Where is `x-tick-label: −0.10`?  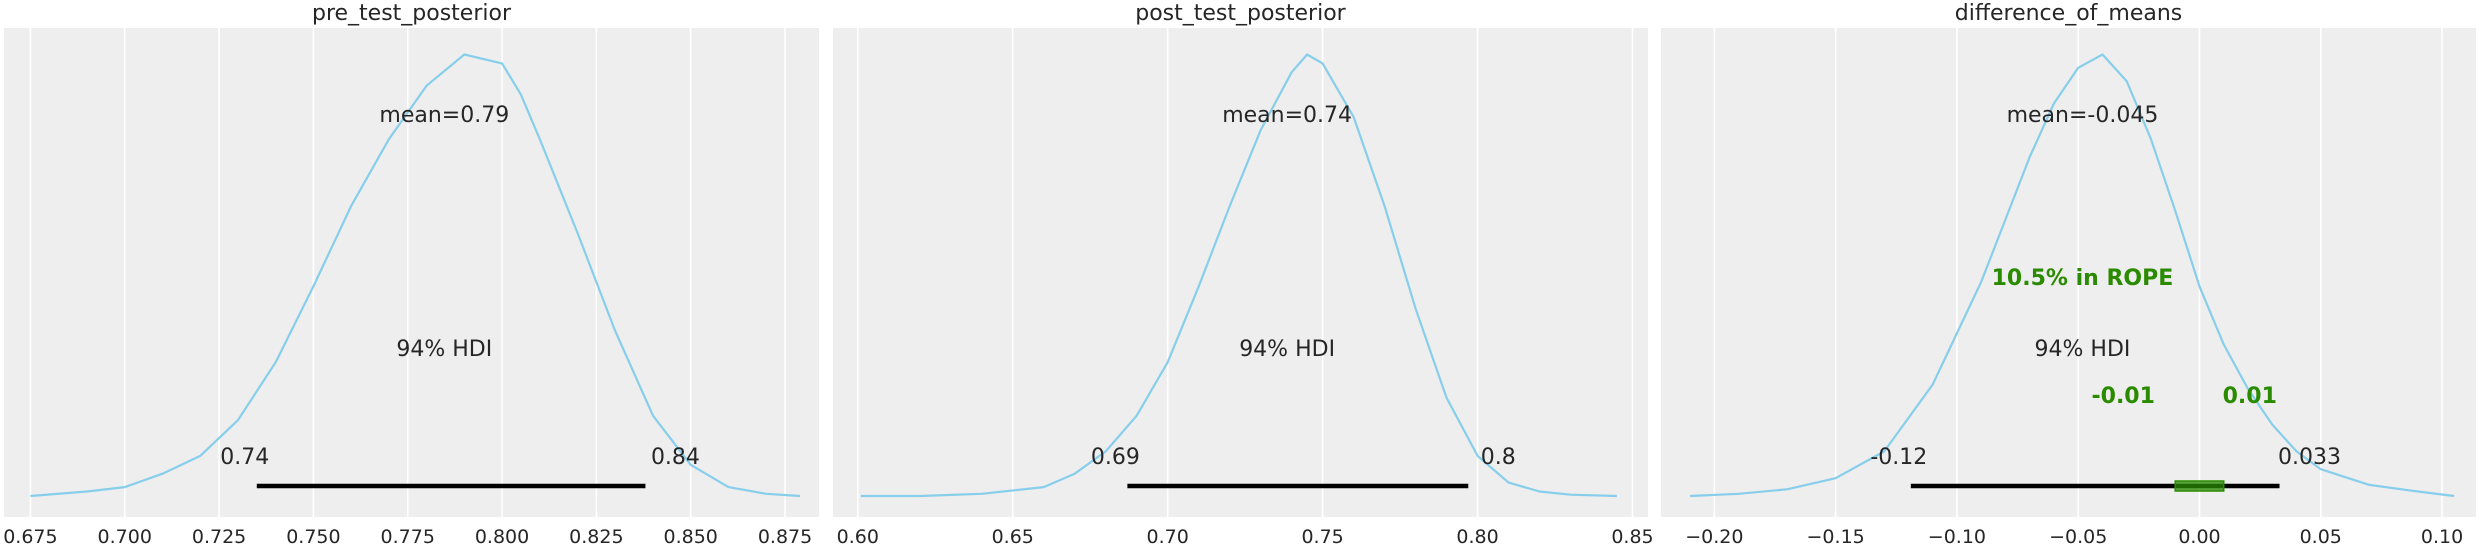 x-tick-label: −0.10 is located at coordinates (1957, 537).